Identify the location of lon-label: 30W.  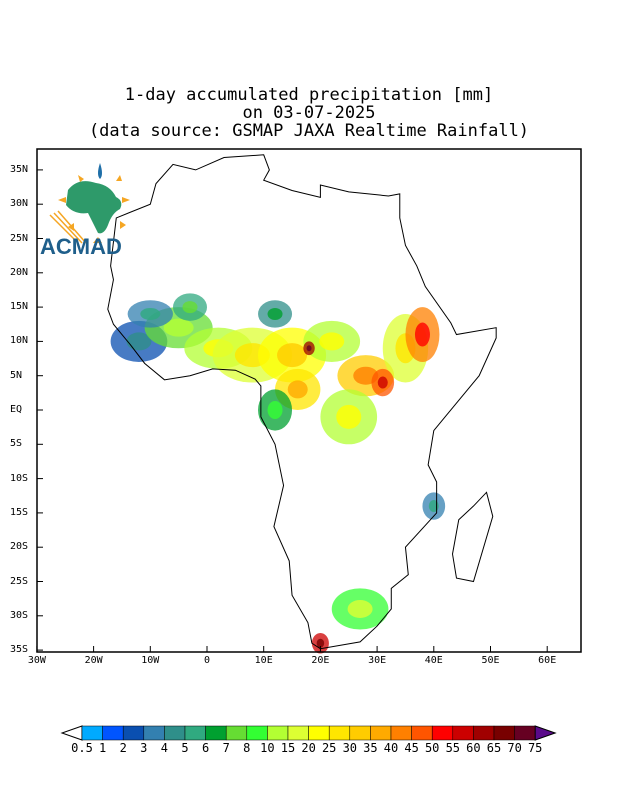
(36, 660).